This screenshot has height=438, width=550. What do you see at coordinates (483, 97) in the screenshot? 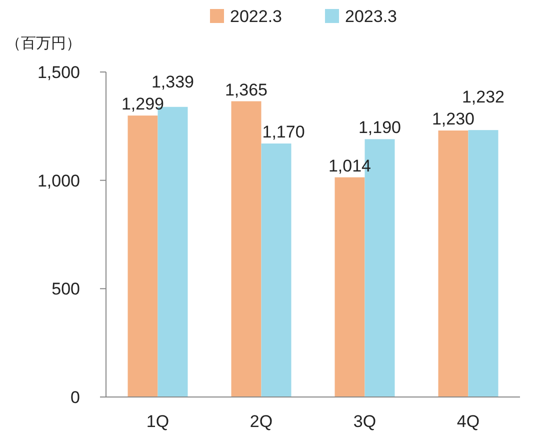
I see `data-label: 1,232` at bounding box center [483, 97].